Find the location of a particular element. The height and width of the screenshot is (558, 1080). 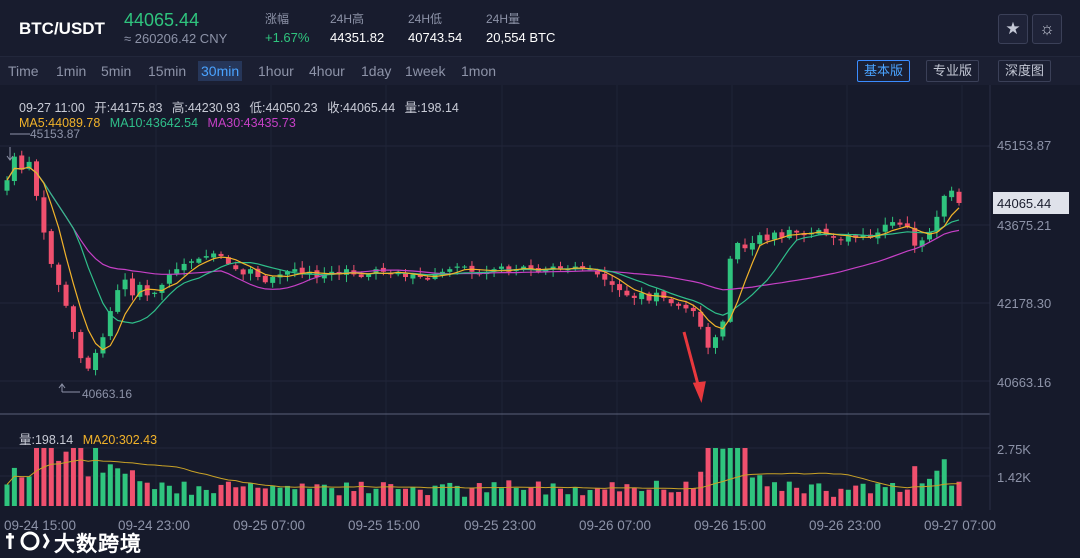

view-basic-button: 基本版 is located at coordinates (884, 71).